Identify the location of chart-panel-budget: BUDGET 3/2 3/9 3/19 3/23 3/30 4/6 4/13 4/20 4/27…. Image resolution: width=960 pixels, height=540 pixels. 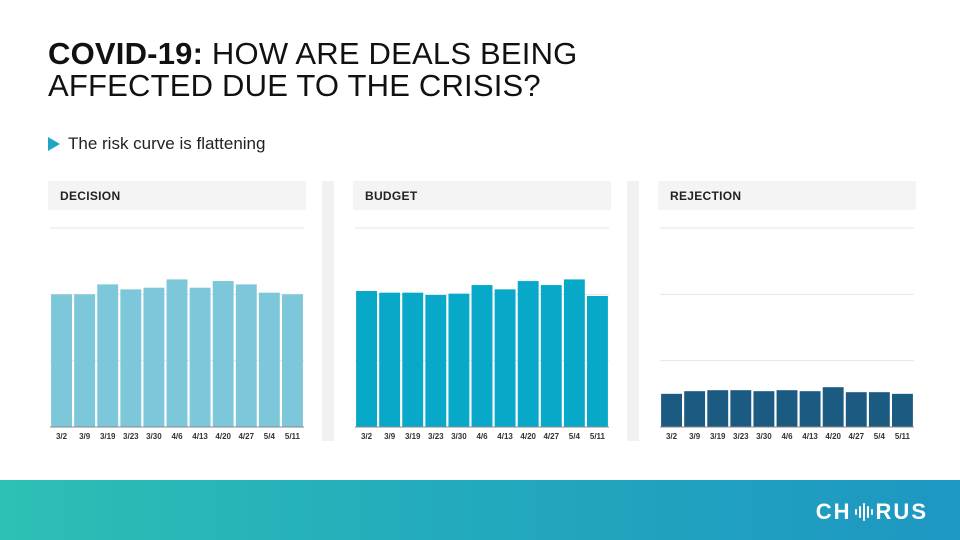
(482, 311).